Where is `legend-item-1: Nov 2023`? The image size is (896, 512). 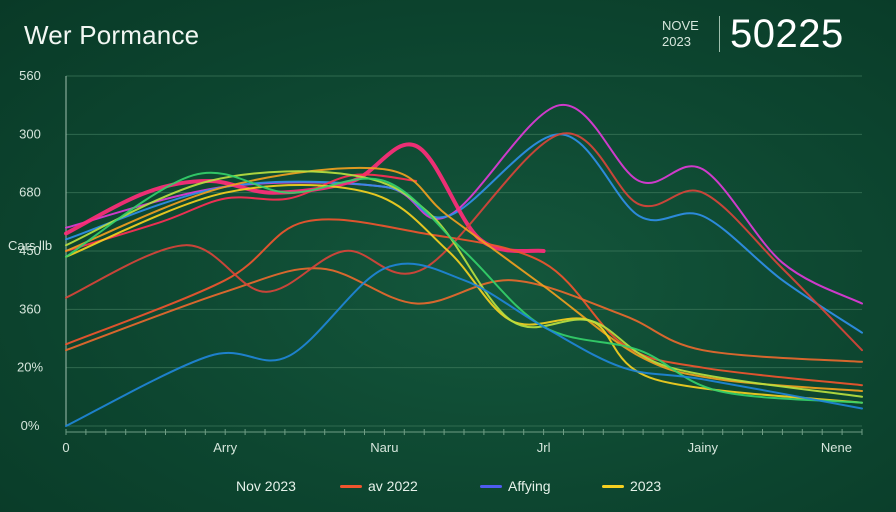 legend-item-1: Nov 2023 is located at coordinates (266, 486).